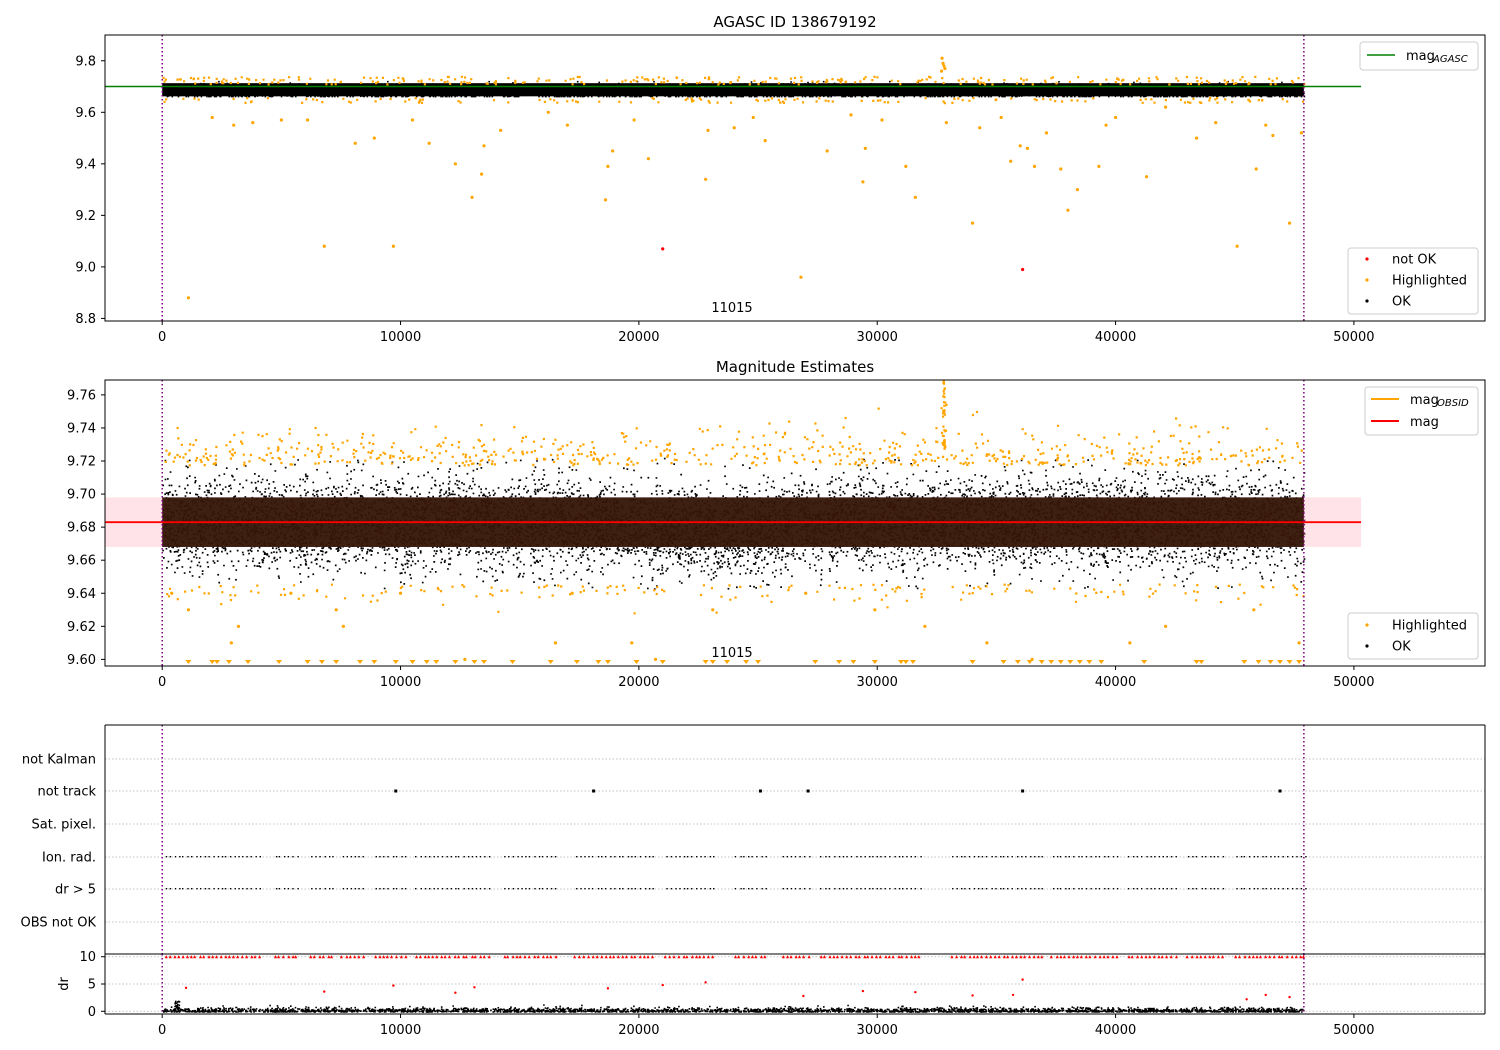 This screenshot has width=1500, height=1050. What do you see at coordinates (1429, 626) in the screenshot?
I see `legend-label: Highlighted` at bounding box center [1429, 626].